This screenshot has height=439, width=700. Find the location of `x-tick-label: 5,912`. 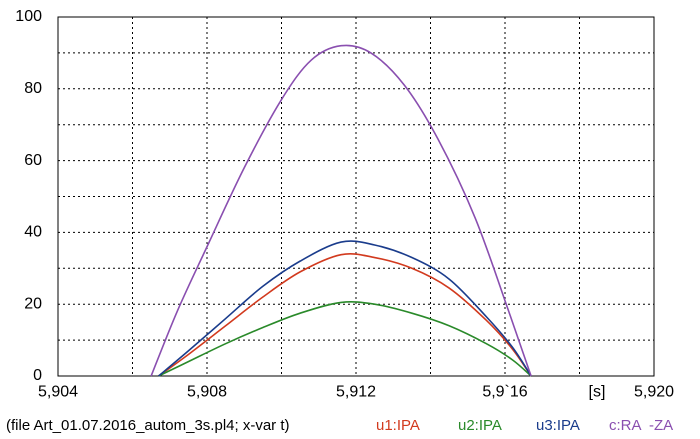

x-tick-label: 5,912 is located at coordinates (356, 391).